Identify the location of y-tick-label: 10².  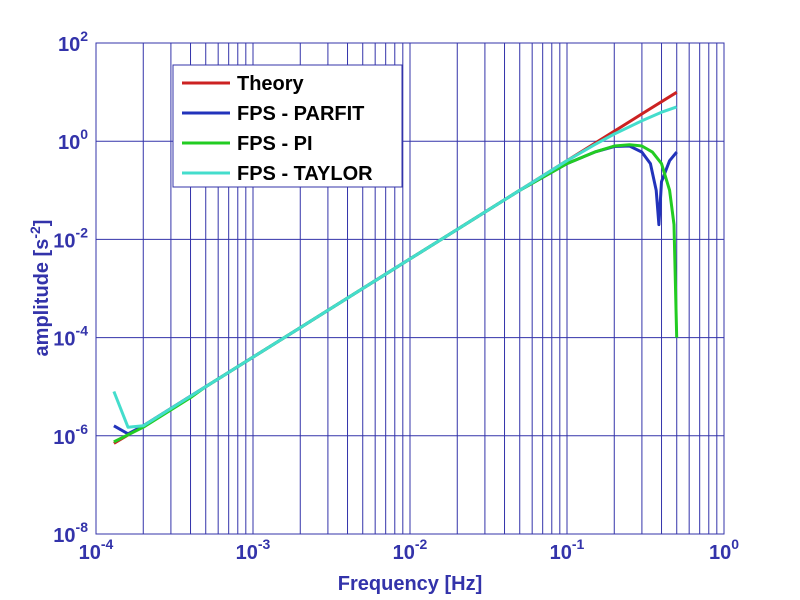
(73, 42).